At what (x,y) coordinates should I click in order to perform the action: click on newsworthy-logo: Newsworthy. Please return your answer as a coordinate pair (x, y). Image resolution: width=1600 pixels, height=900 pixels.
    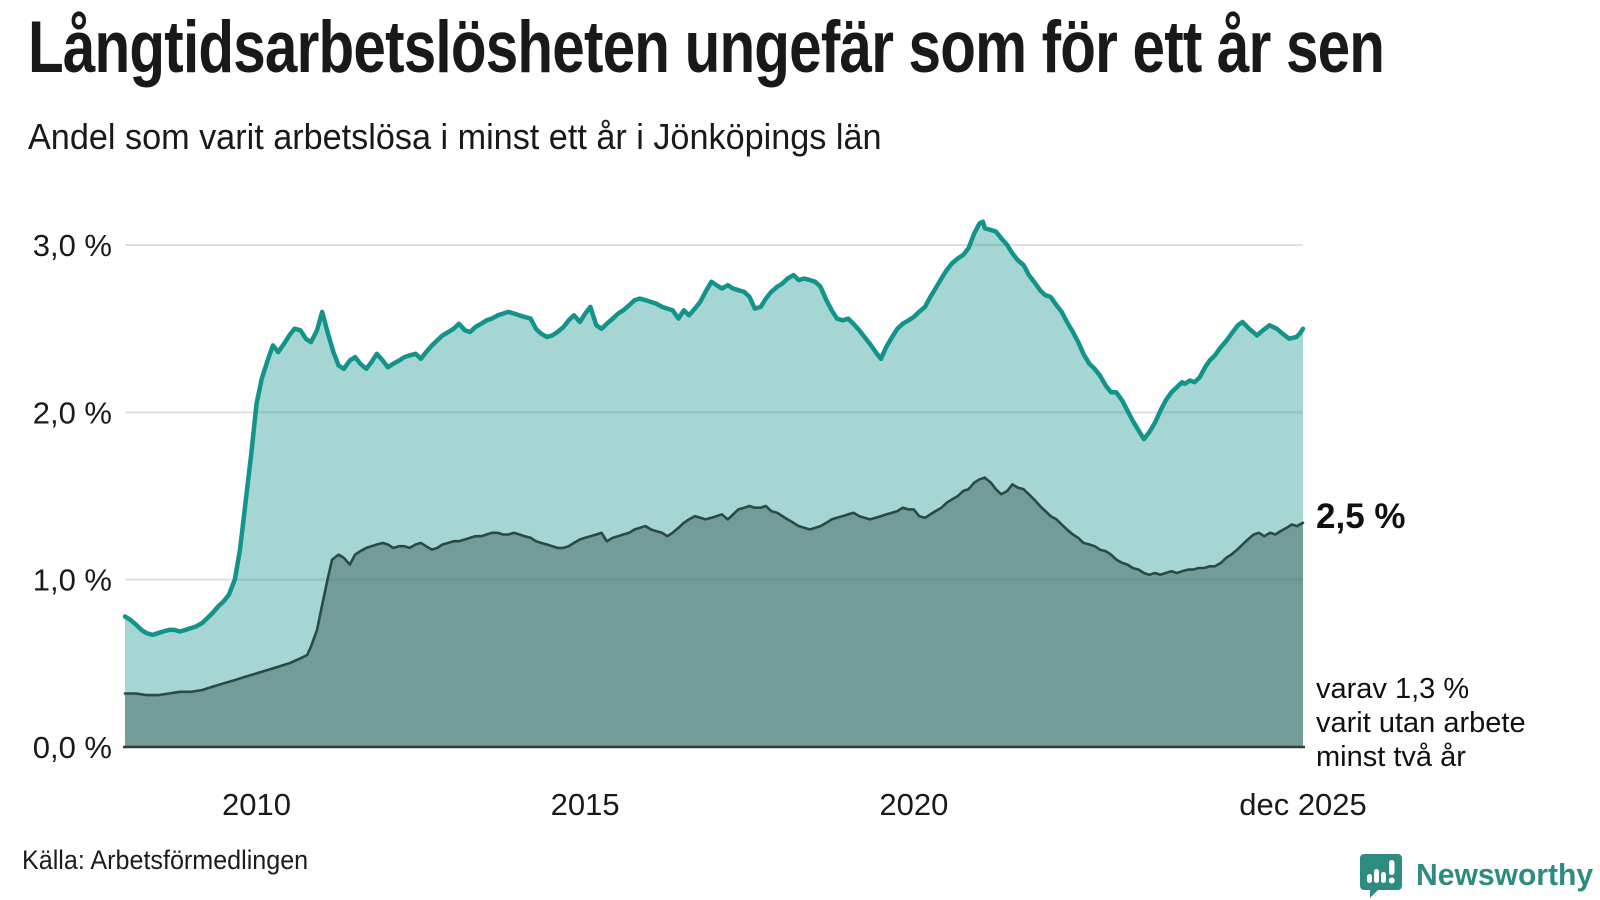
    Looking at the image, I should click on (1478, 875).